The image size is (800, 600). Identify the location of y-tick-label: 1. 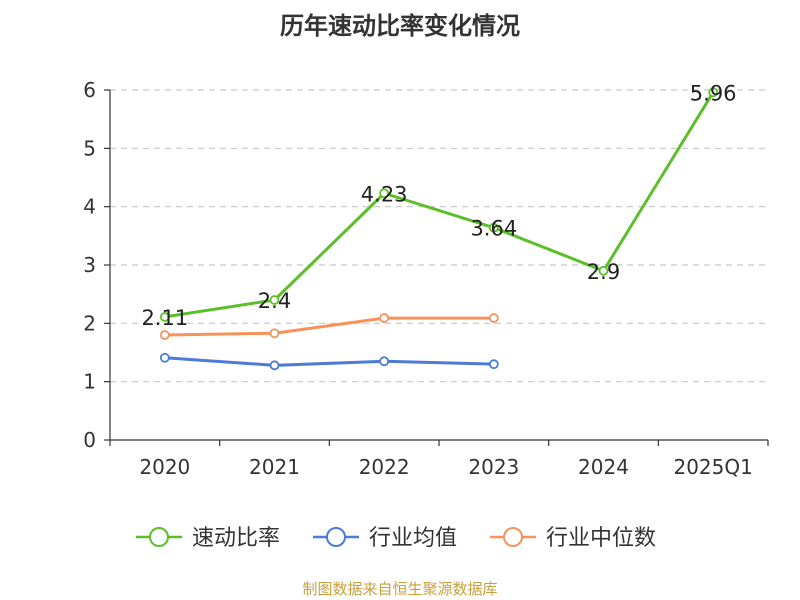
(89, 382).